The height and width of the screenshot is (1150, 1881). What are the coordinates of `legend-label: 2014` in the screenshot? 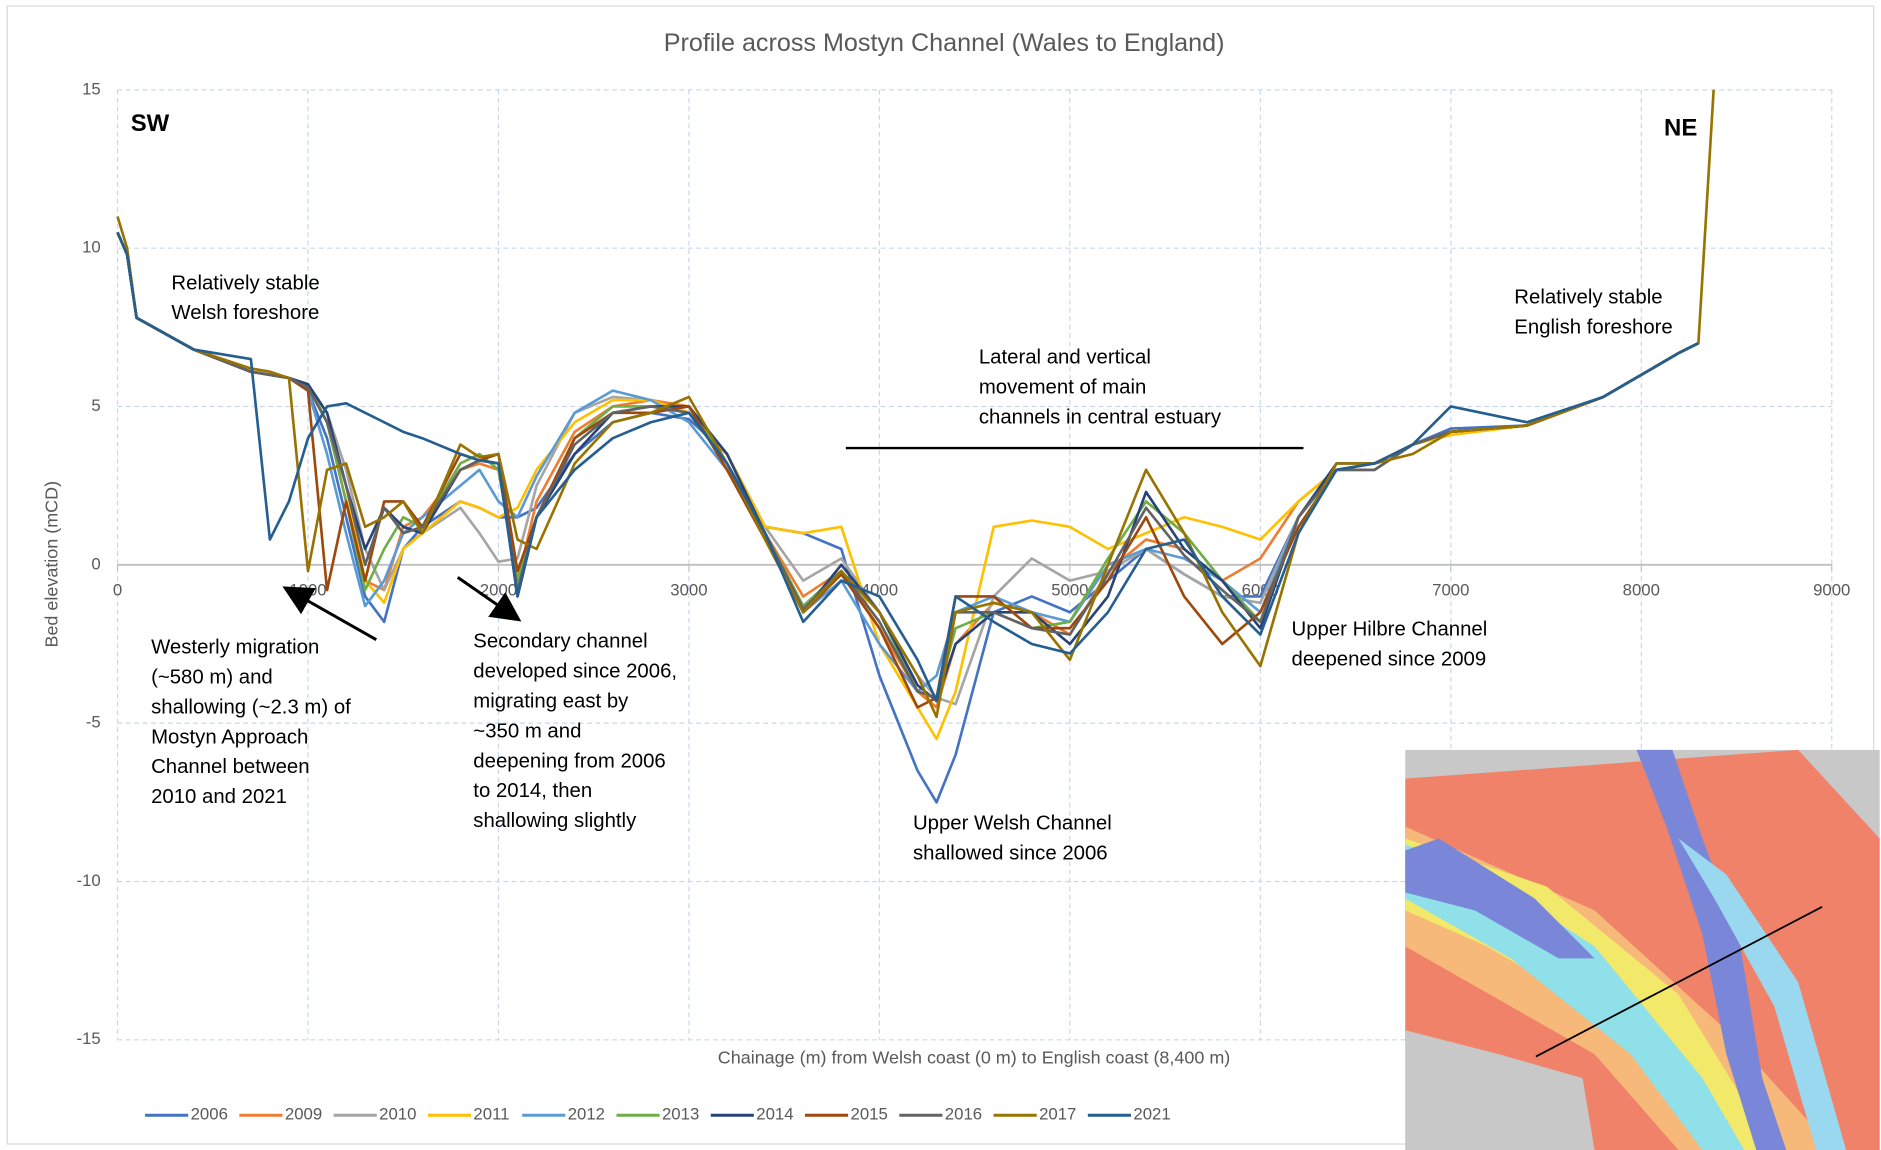 It's located at (774, 1114).